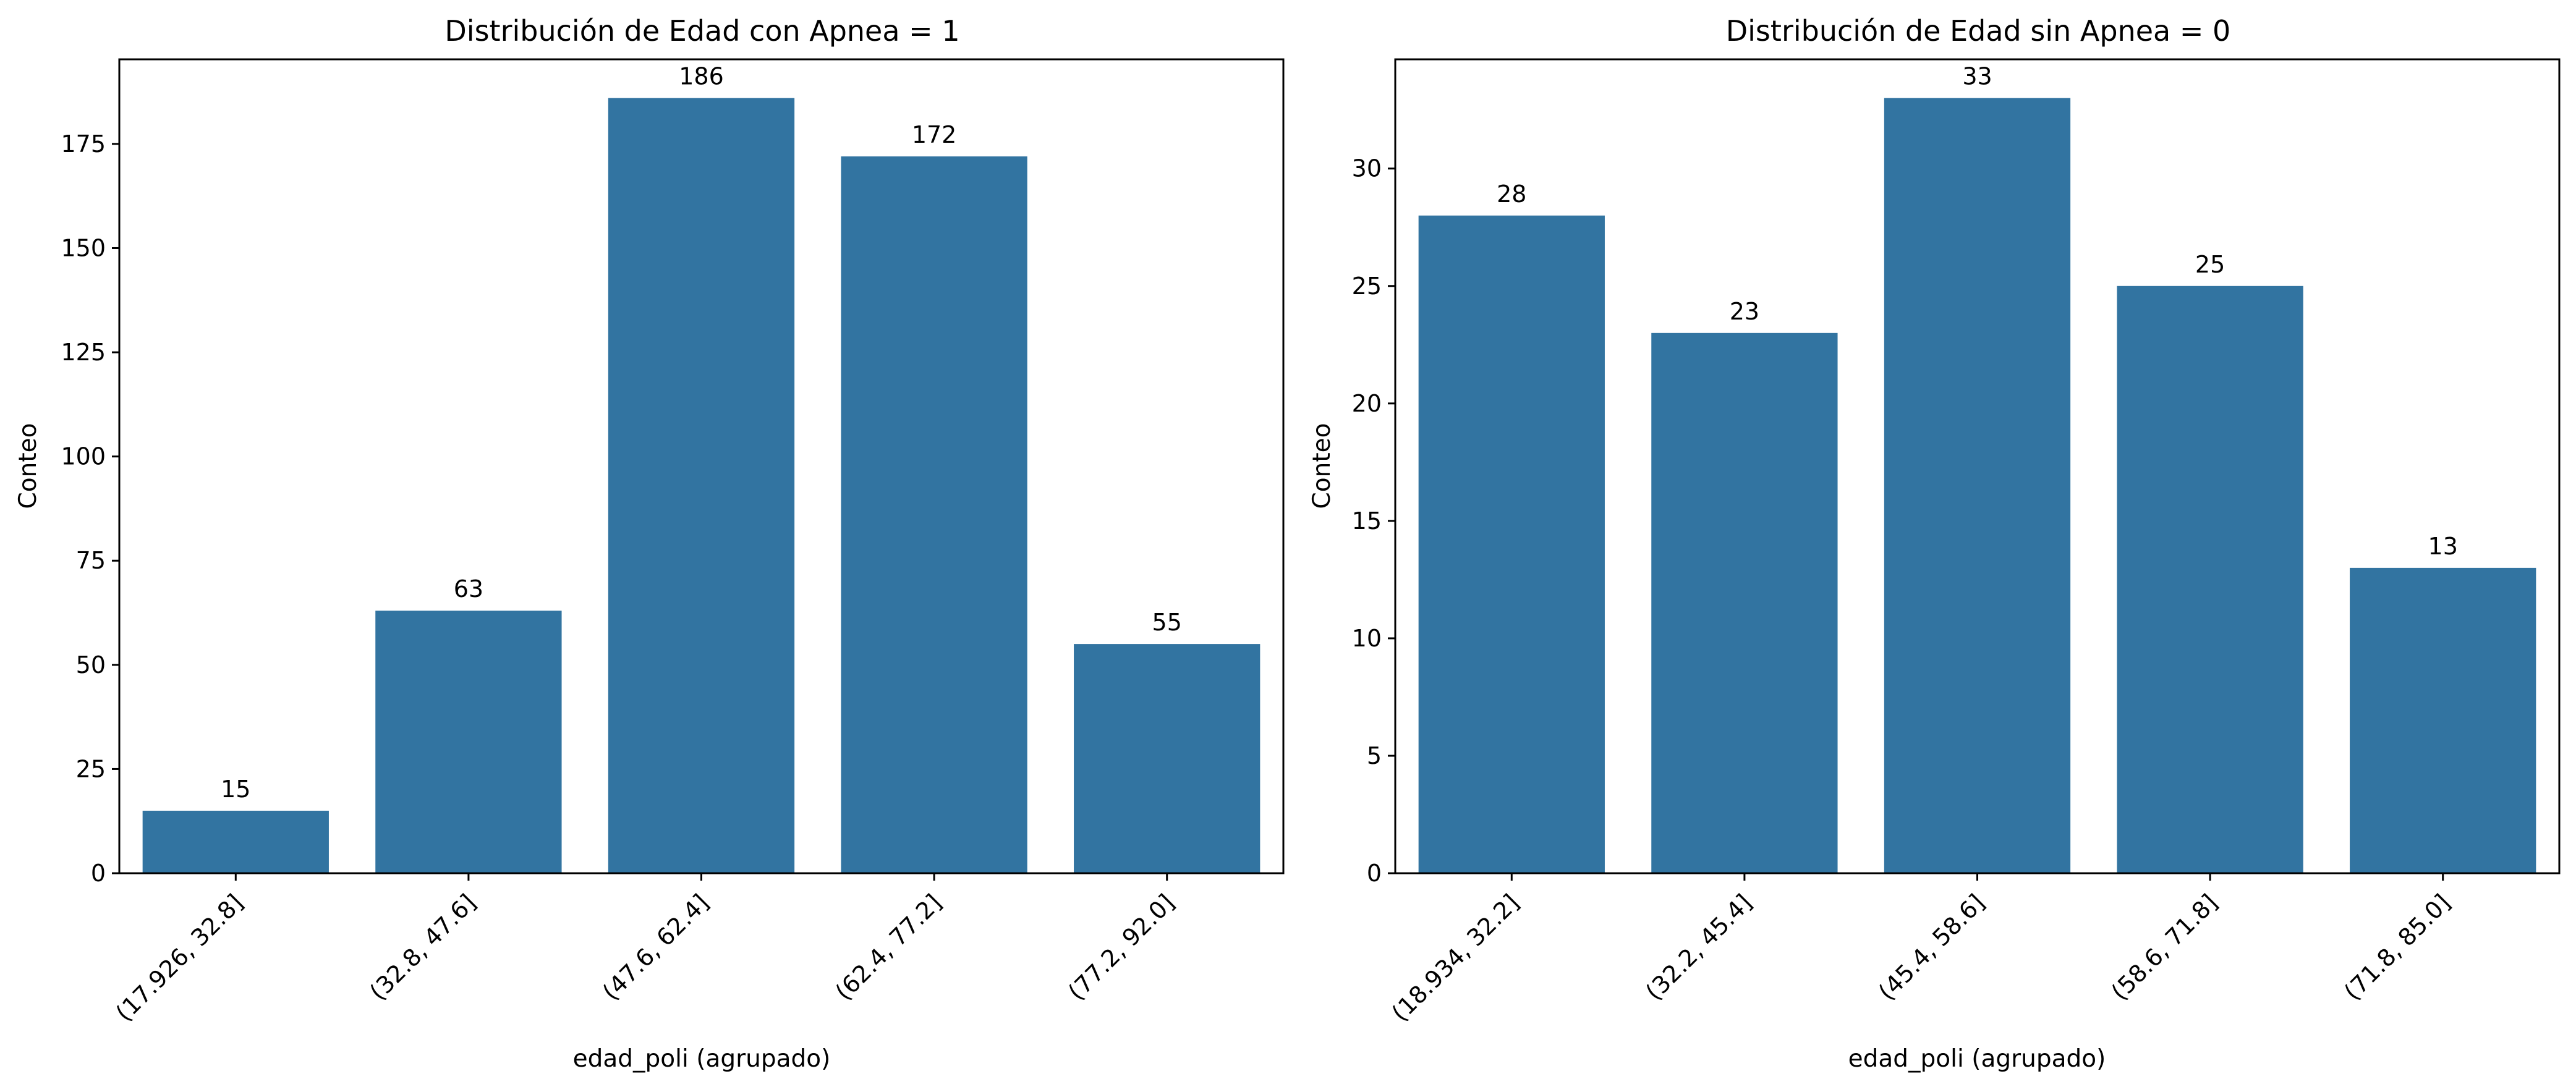 This screenshot has height=1092, width=2576. What do you see at coordinates (2443, 546) in the screenshot?
I see `bar-value-label-4: 13` at bounding box center [2443, 546].